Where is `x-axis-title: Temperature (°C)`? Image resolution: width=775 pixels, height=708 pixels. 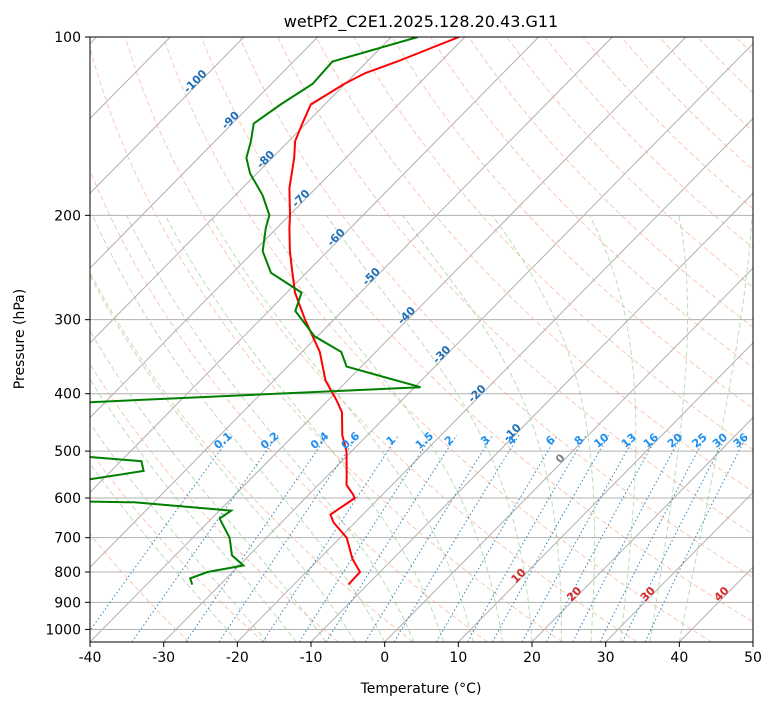 x-axis-title: Temperature (°C) is located at coordinates (421, 689).